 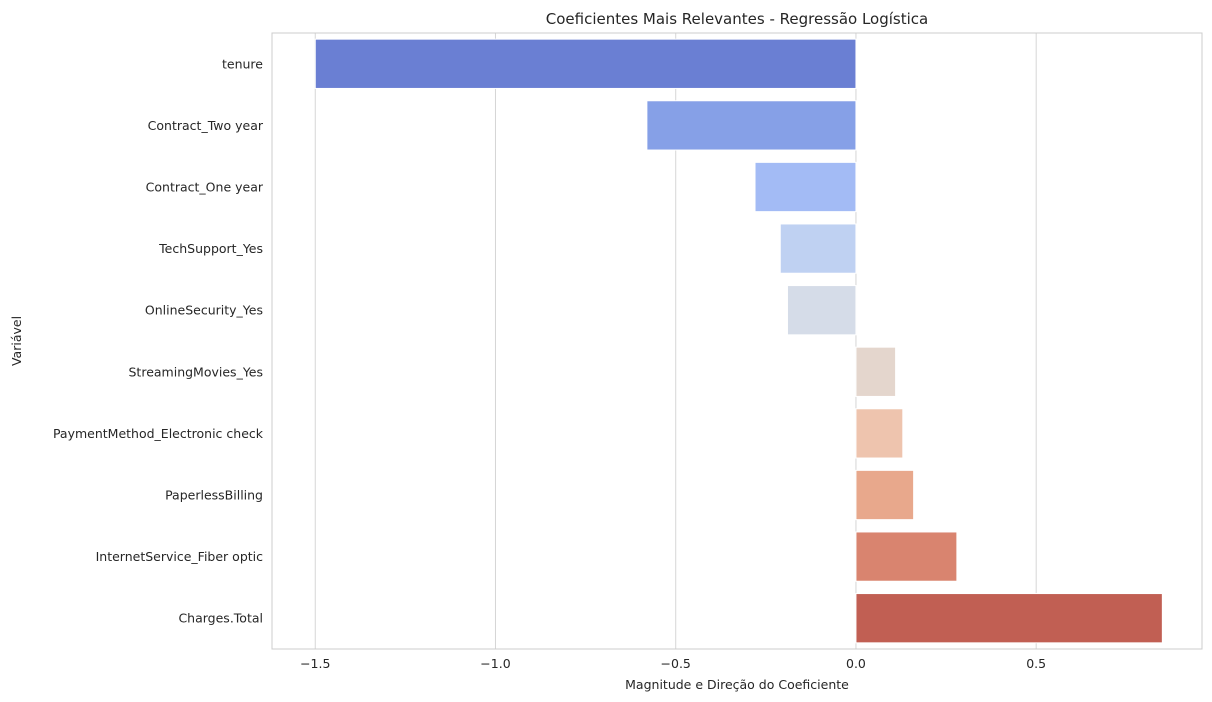 What do you see at coordinates (315, 663) in the screenshot?
I see `x-tick-label: −1.5` at bounding box center [315, 663].